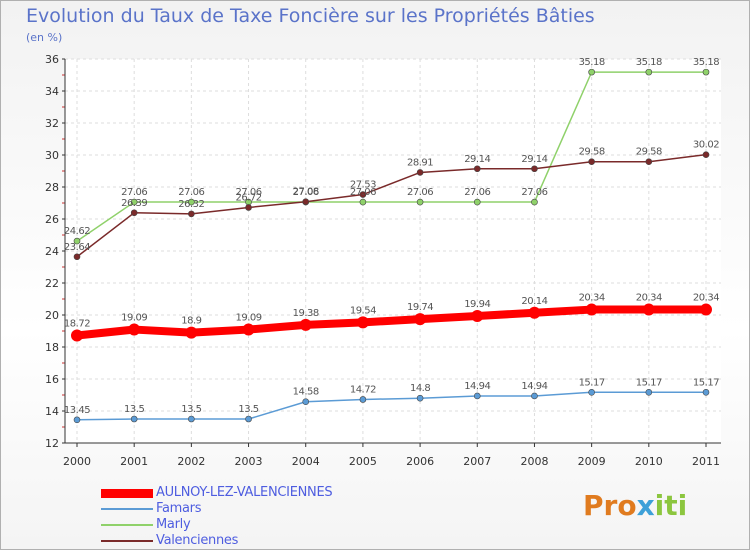  What do you see at coordinates (52, 123) in the screenshot?
I see `y-tick-label: 32` at bounding box center [52, 123].